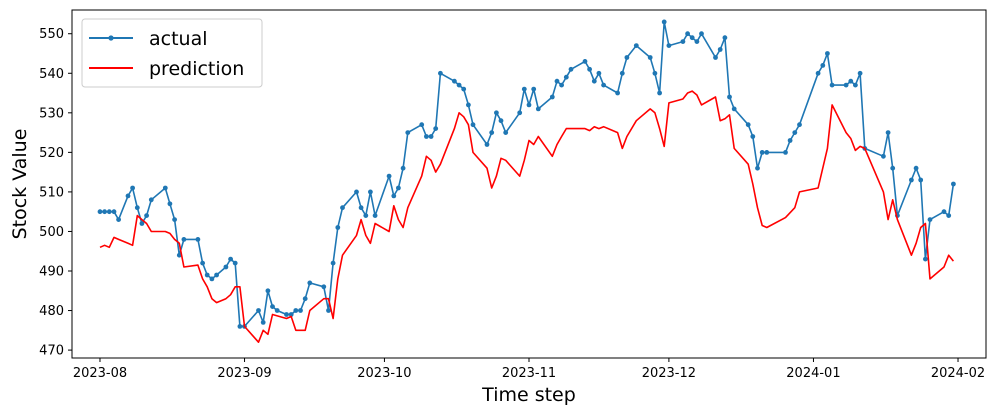  What do you see at coordinates (529, 373) in the screenshot?
I see `x-tick-label: 2023-11` at bounding box center [529, 373].